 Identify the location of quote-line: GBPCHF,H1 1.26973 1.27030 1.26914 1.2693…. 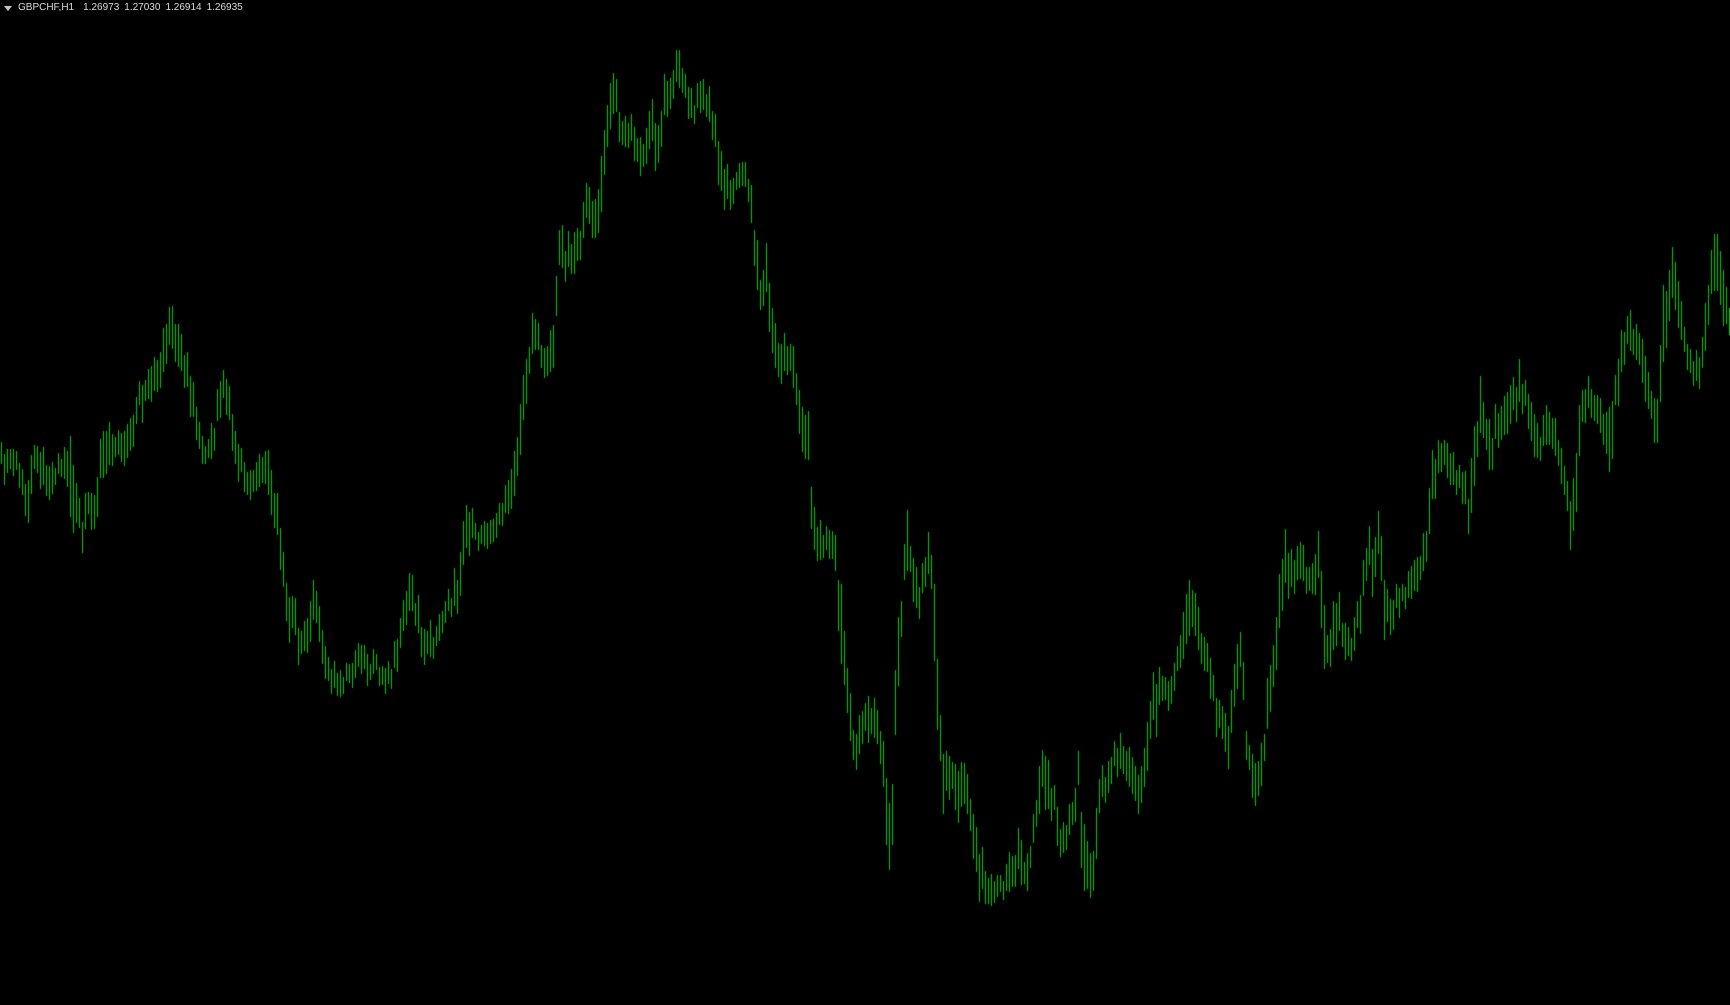
(125, 7).